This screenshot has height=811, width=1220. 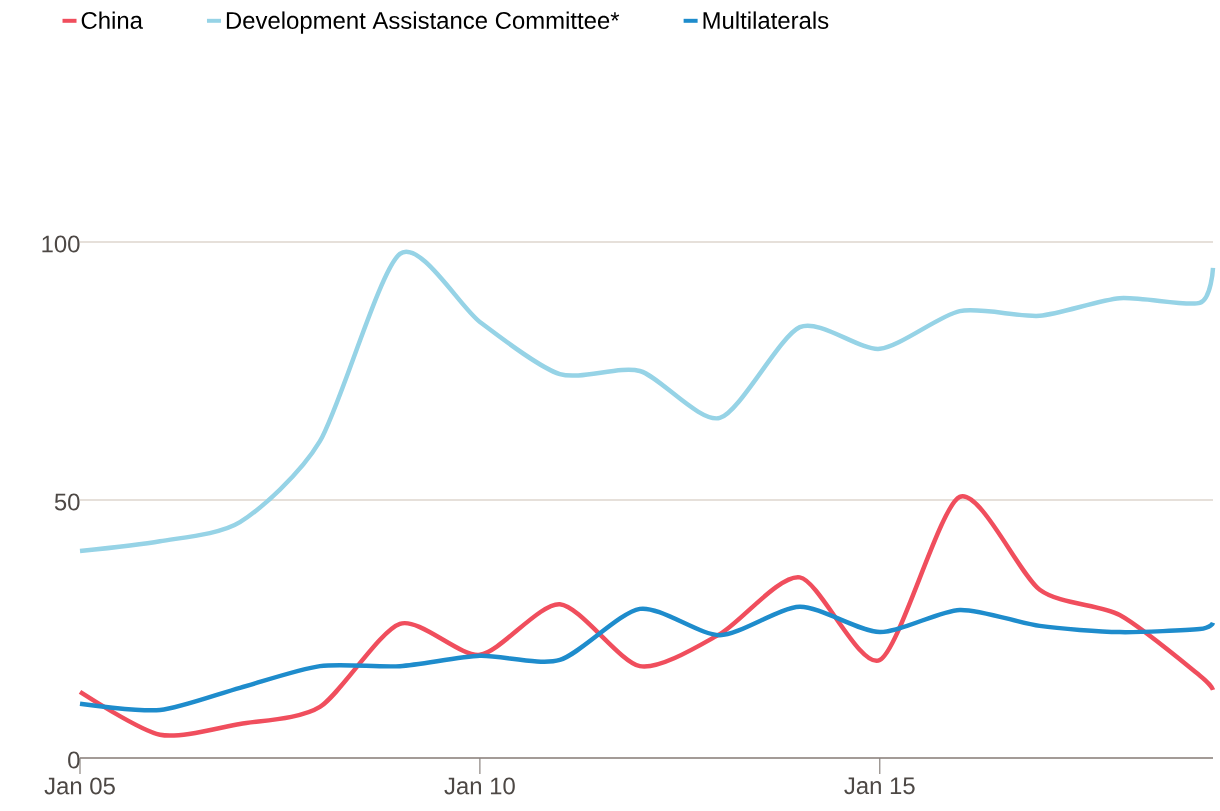 I want to click on y-tick-label: 0, so click(x=74, y=760).